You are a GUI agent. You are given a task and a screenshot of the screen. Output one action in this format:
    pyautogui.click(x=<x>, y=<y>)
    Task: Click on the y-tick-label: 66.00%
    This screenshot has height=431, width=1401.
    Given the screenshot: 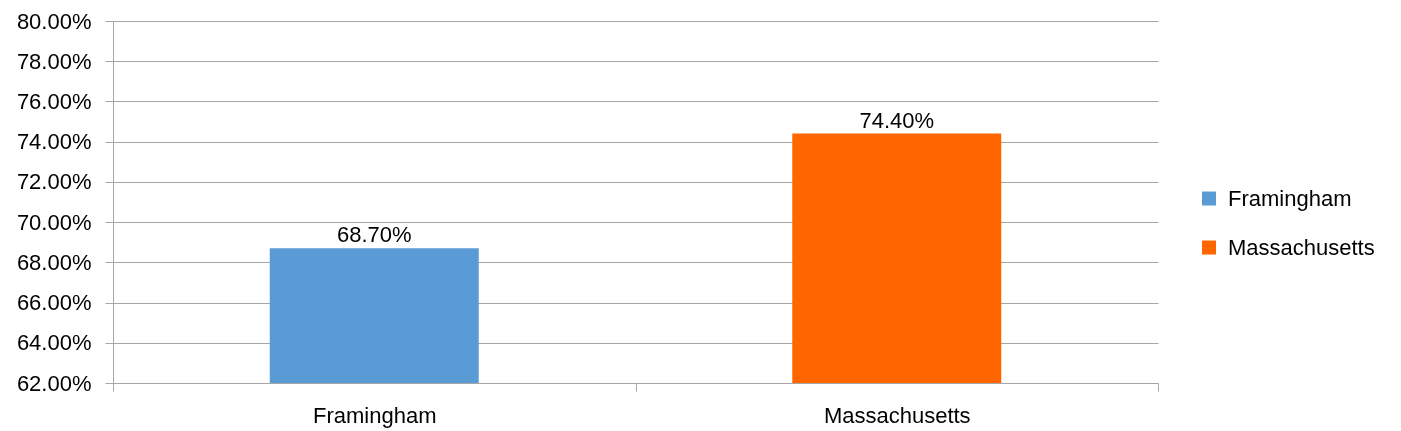 What is the action you would take?
    pyautogui.click(x=54, y=303)
    